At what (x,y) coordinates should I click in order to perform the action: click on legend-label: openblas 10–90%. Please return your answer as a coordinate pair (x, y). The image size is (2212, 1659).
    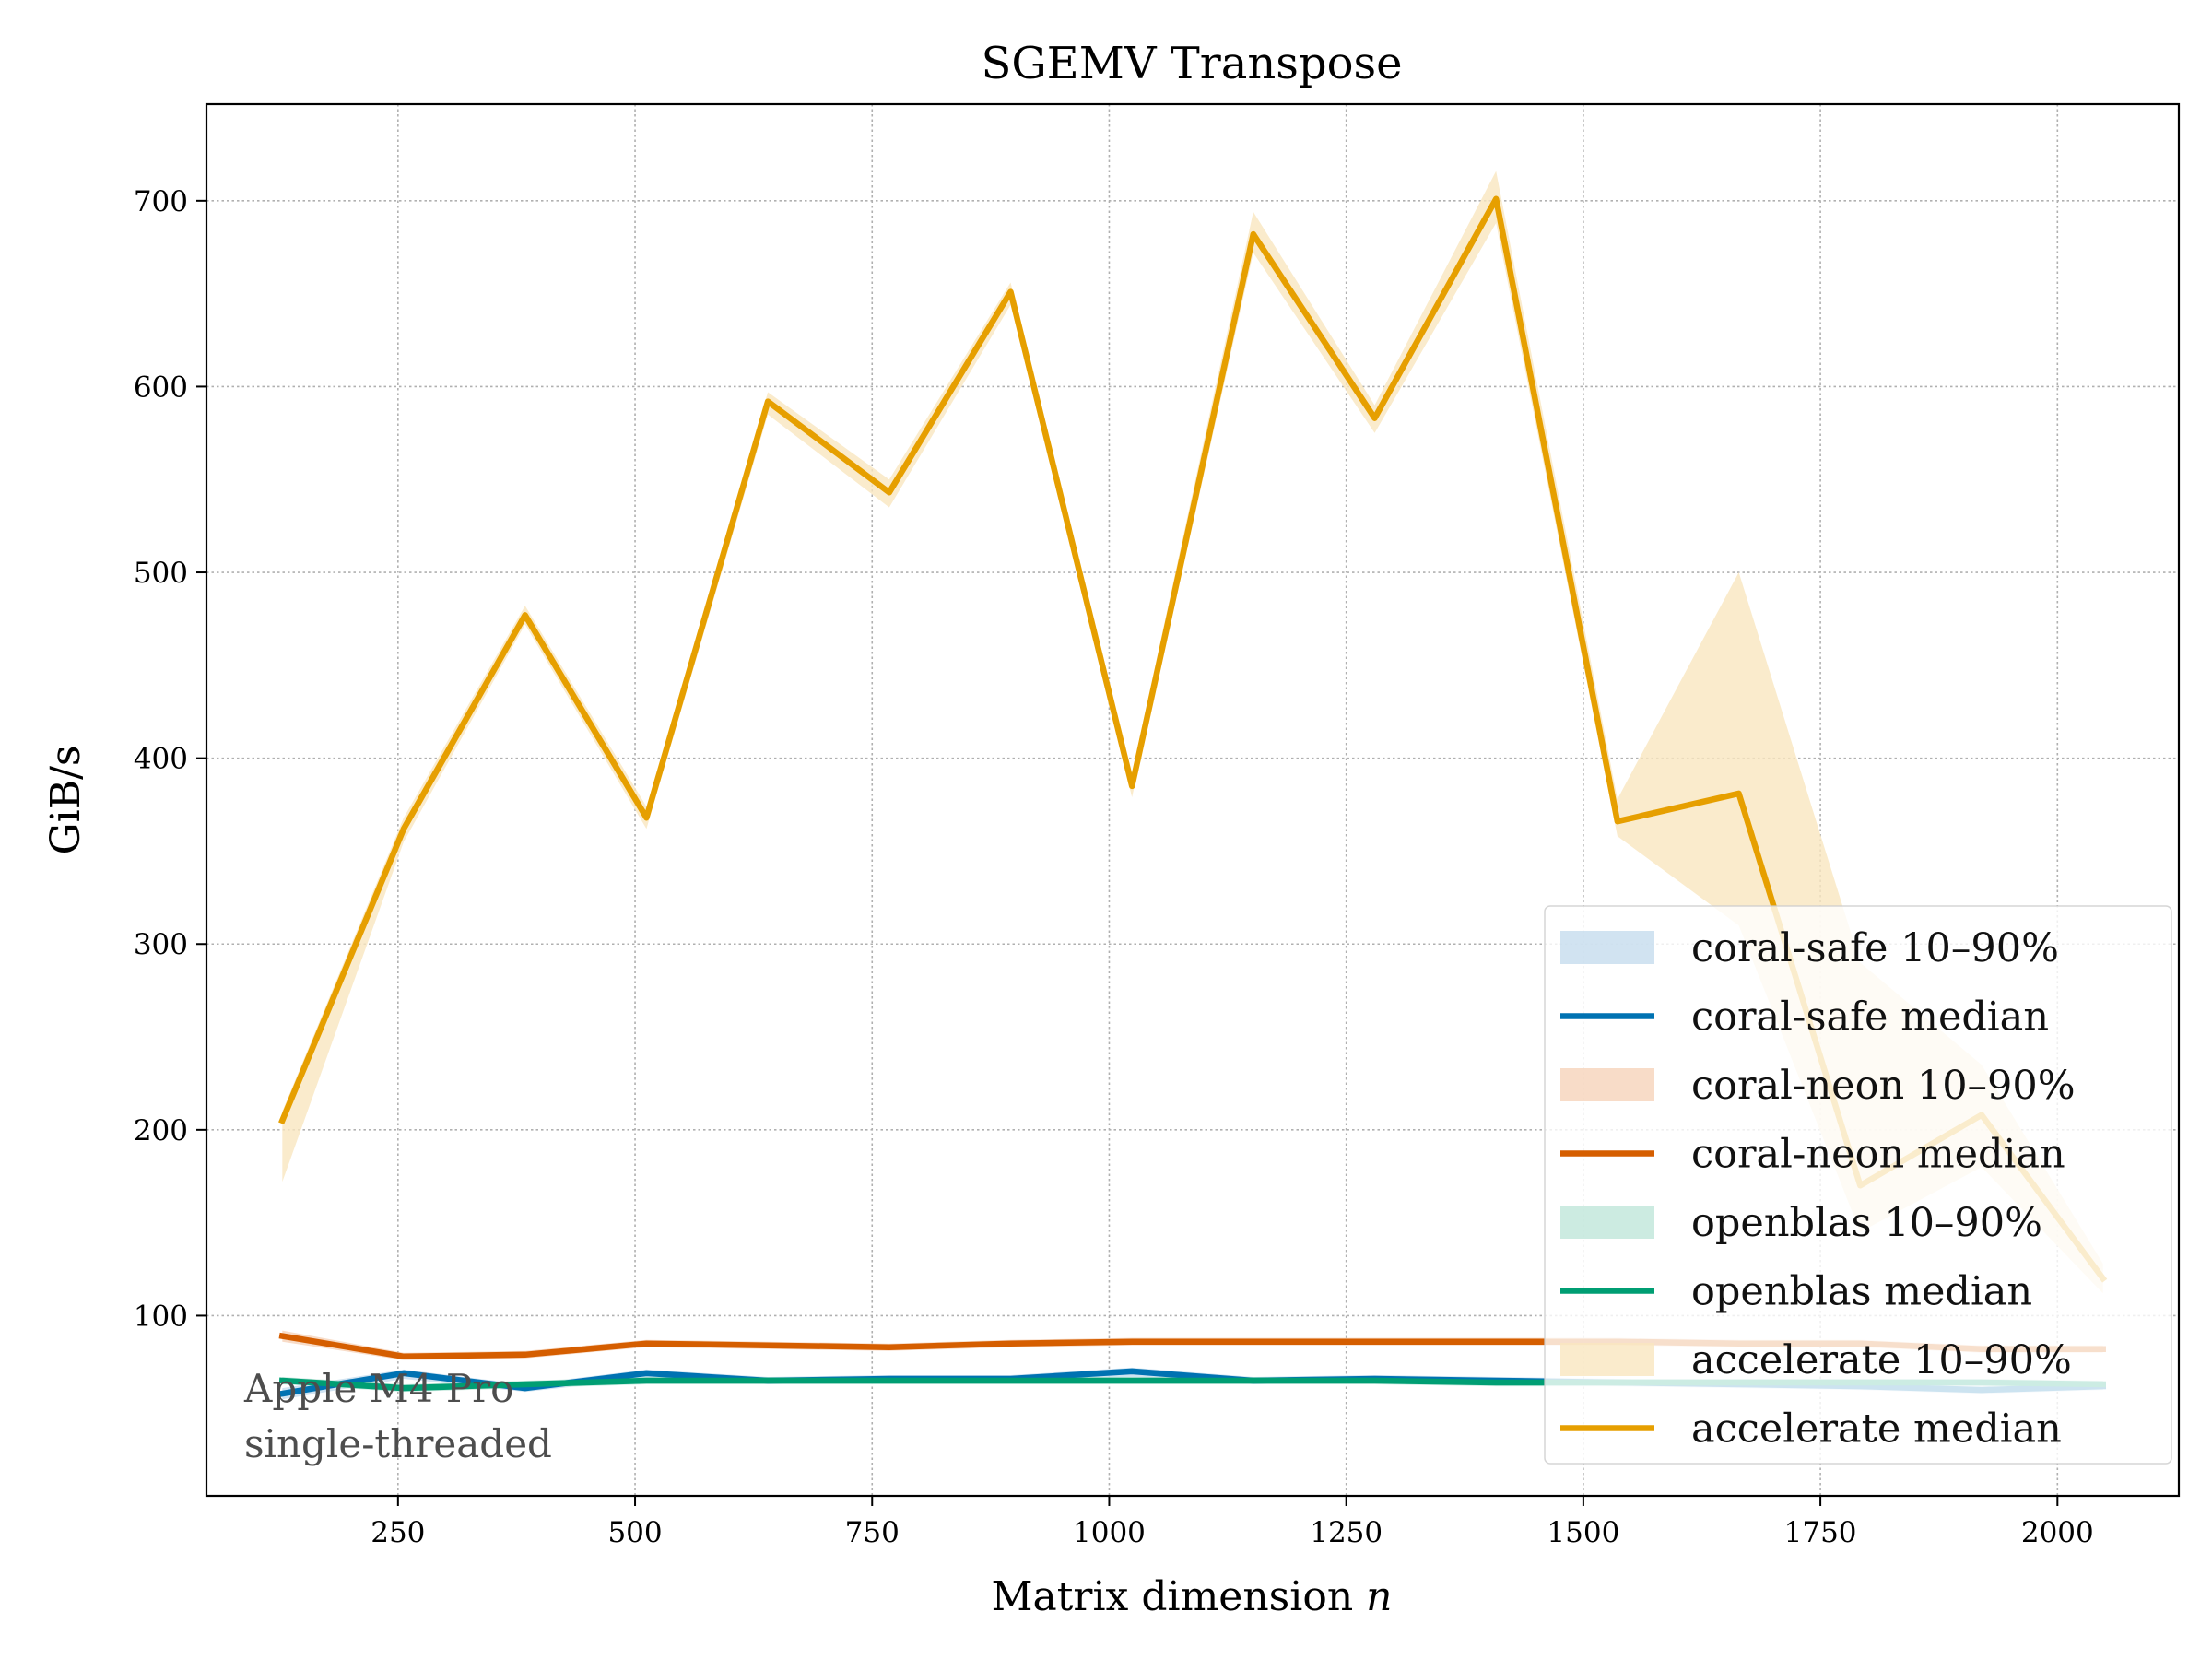
    Looking at the image, I should click on (1866, 1223).